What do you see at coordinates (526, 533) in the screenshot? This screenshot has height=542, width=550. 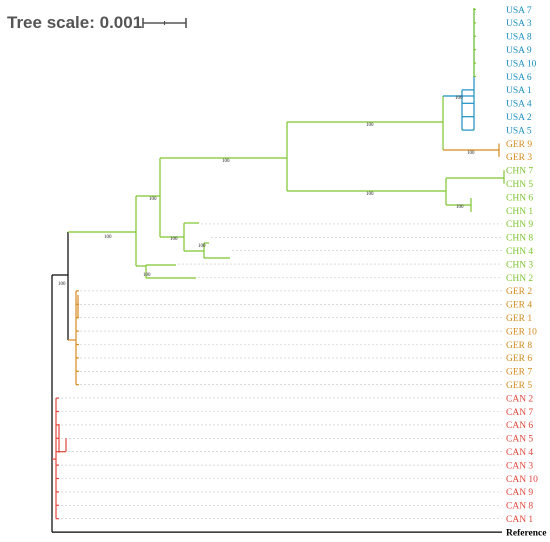 I see `leaf-label: Reference` at bounding box center [526, 533].